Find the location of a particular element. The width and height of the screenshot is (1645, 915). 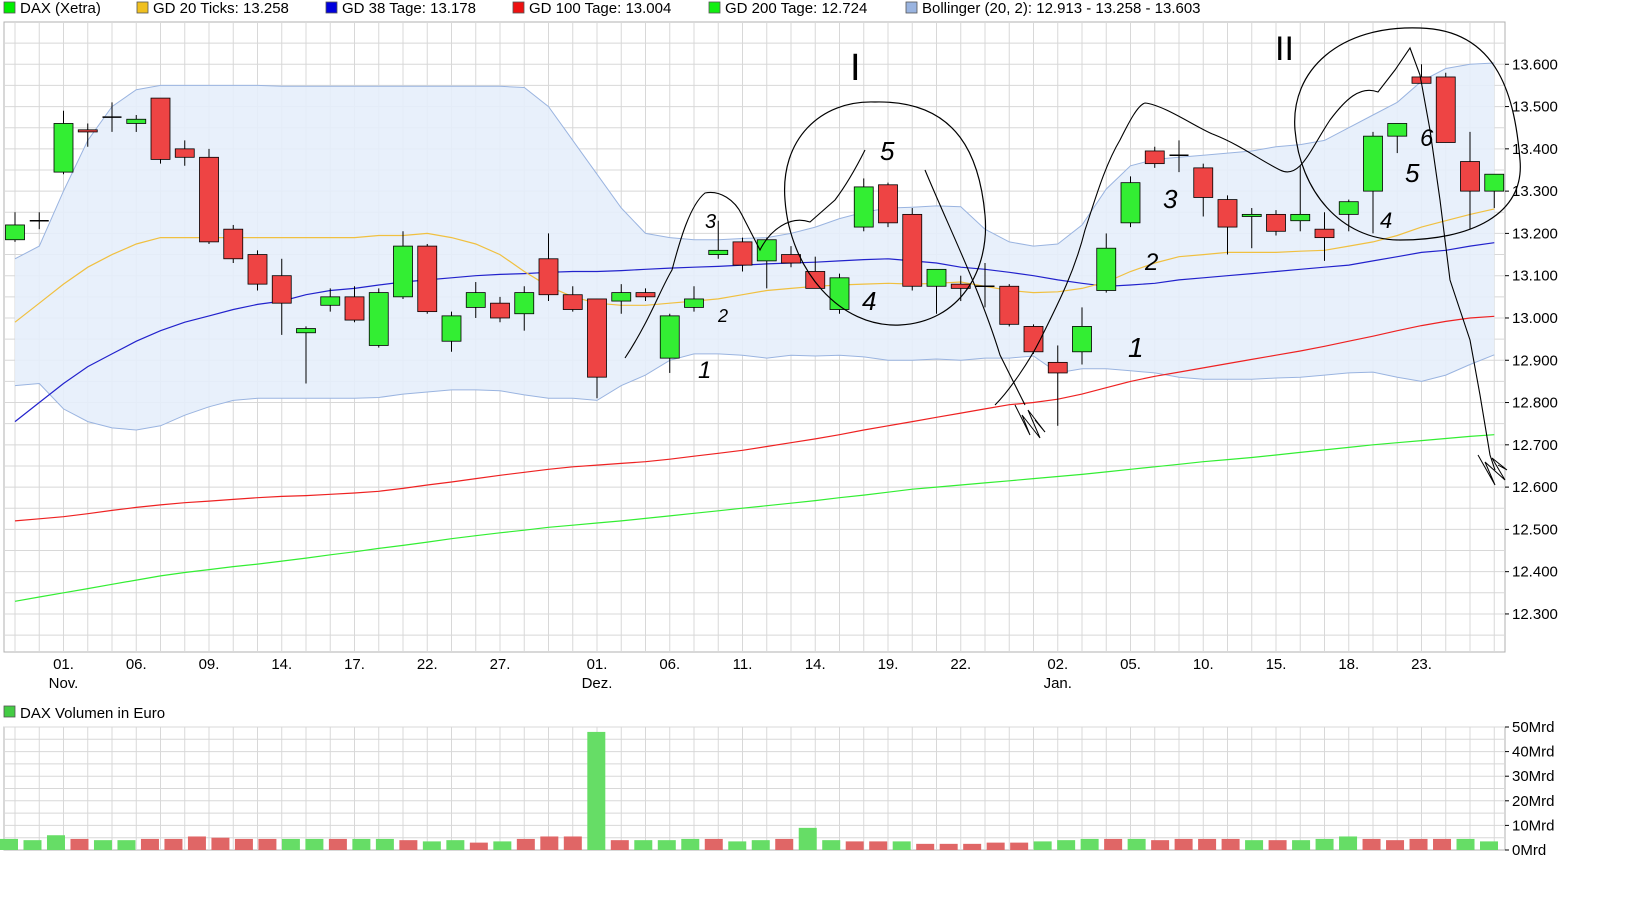

date-tick-label: 18. is located at coordinates (1348, 664).